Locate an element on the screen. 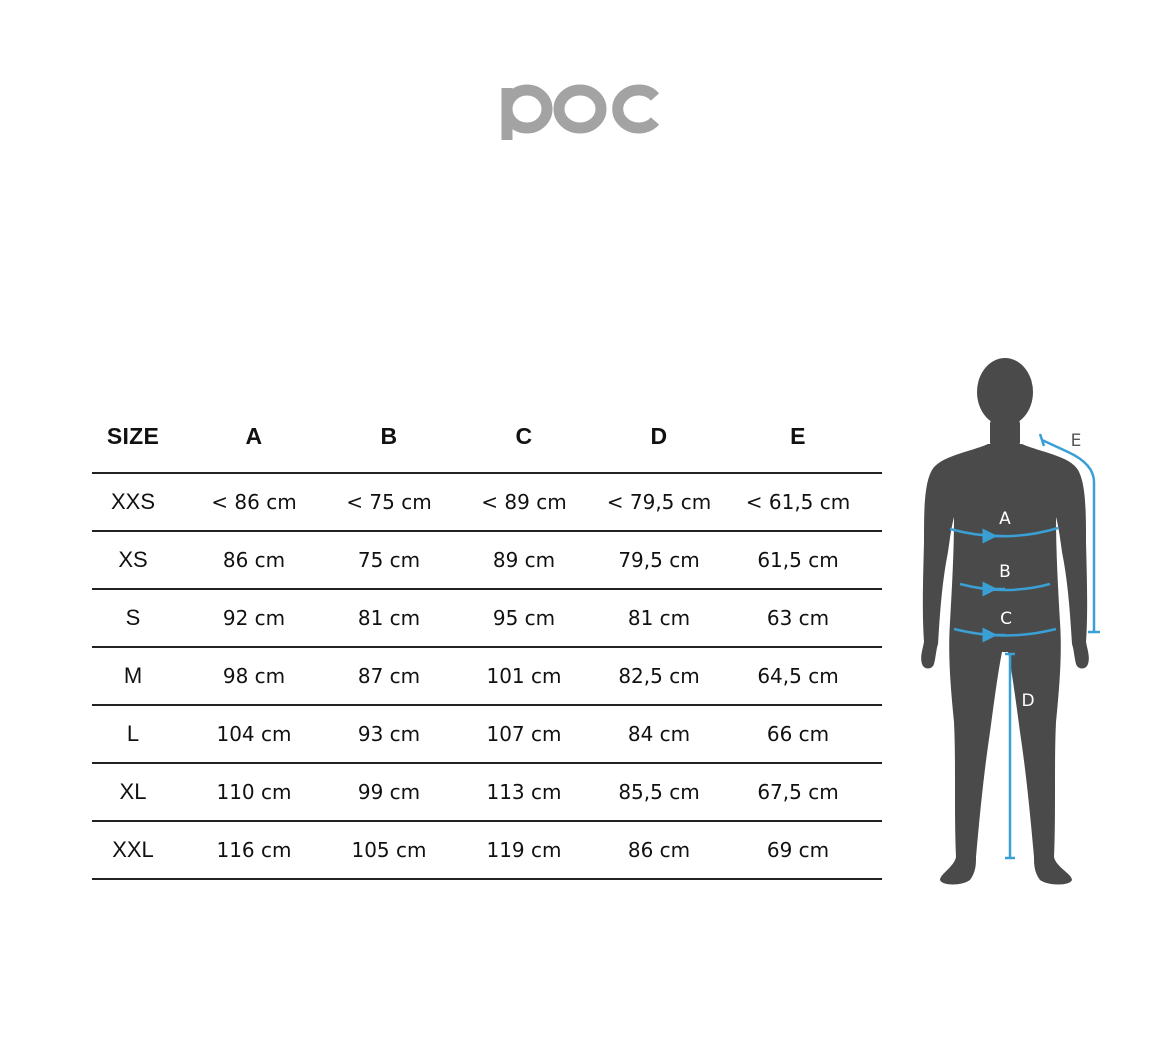 This screenshot has height=1062, width=1168. cell-c: 89 cm is located at coordinates (524, 560).